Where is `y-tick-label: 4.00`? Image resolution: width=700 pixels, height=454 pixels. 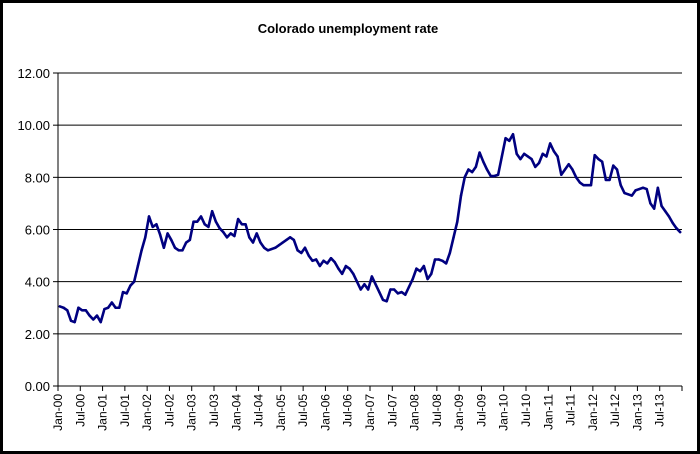 y-tick-label: 4.00 is located at coordinates (37, 282).